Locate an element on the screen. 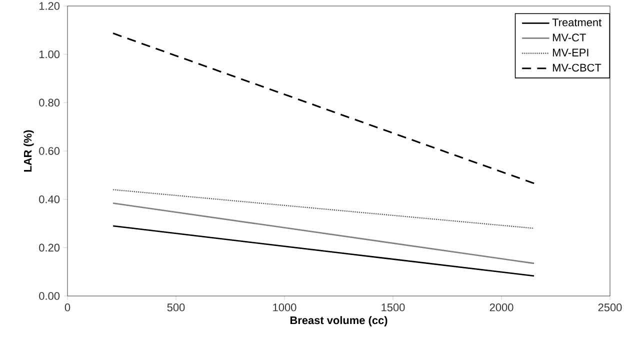 The height and width of the screenshot is (347, 626). x-axis-title: Breast volume (cc) is located at coordinates (339, 321).